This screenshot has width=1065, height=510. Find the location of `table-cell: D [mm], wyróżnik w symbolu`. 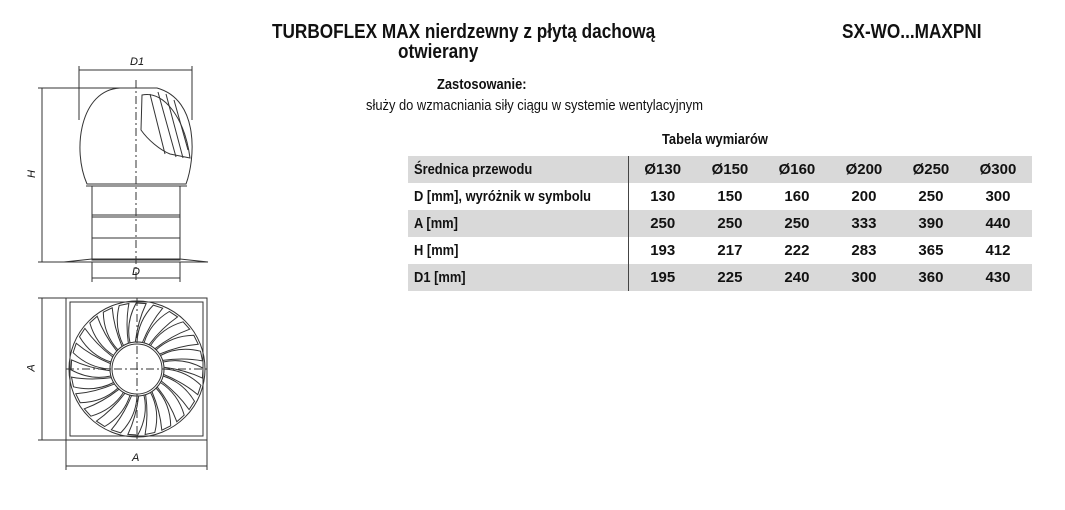

table-cell: D [mm], wyróżnik w symbolu is located at coordinates (518, 196).